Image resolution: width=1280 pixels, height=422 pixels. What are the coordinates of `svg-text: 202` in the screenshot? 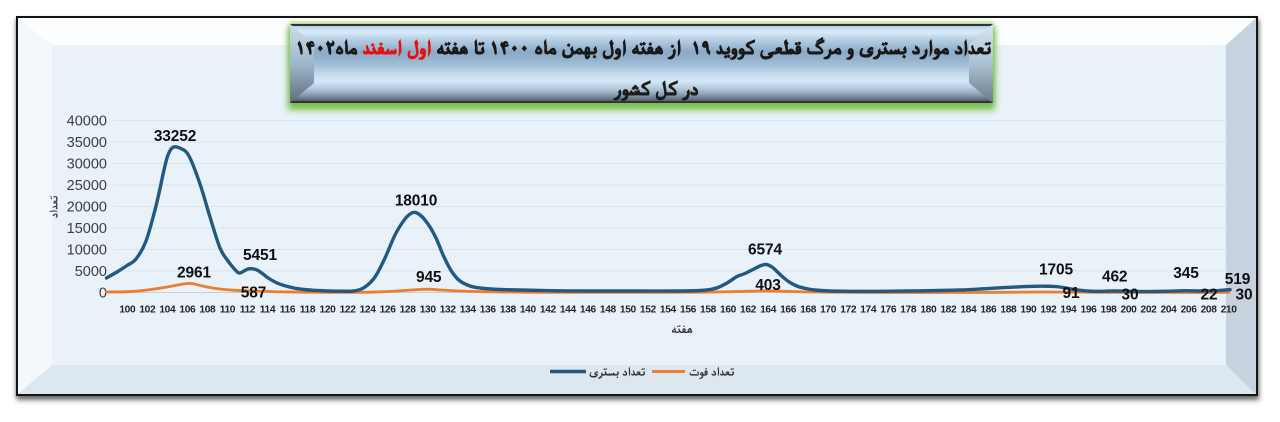 It's located at (1149, 310).